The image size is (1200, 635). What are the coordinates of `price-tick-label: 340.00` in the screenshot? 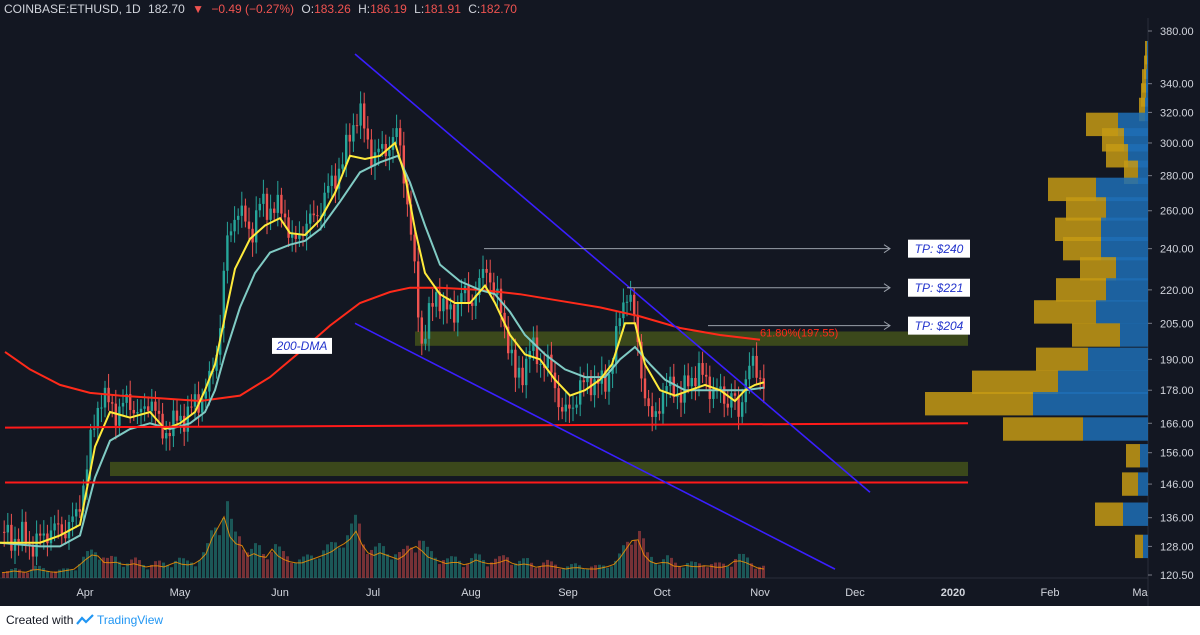 It's located at (1177, 85).